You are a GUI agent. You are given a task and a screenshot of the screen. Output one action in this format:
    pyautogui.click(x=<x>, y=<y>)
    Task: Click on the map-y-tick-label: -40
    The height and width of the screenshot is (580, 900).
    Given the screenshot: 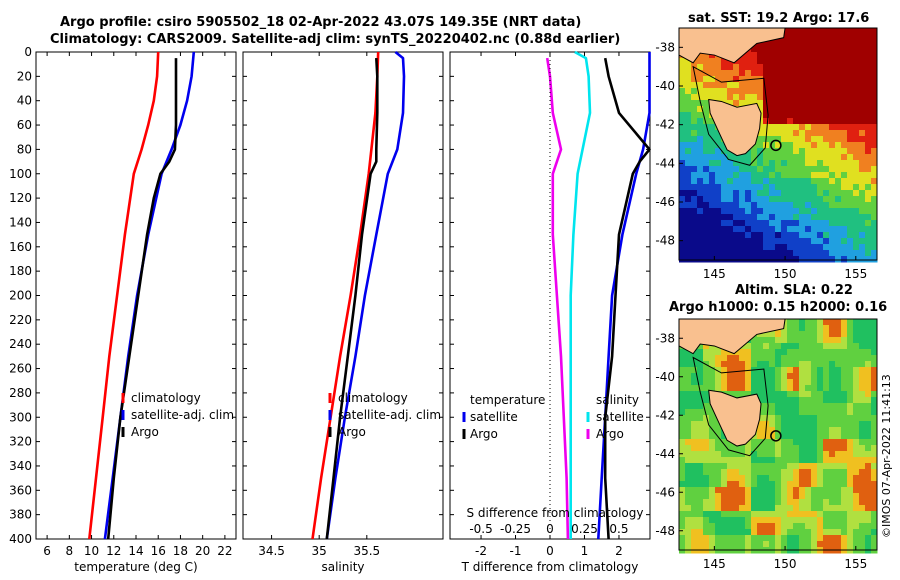 What is the action you would take?
    pyautogui.click(x=665, y=86)
    